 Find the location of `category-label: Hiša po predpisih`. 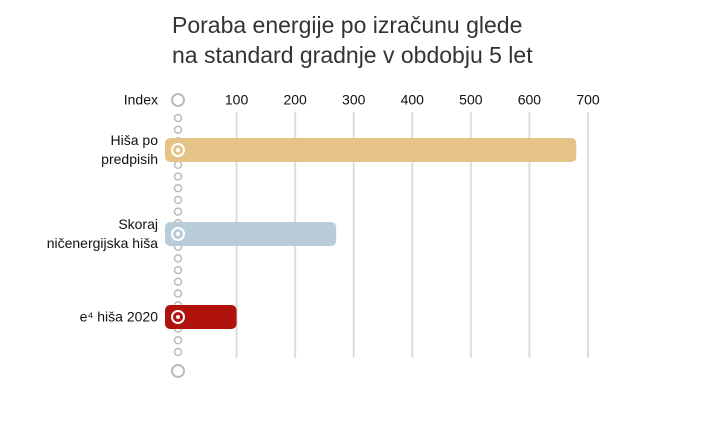

category-label: Hiša po predpisih is located at coordinates (129, 149).